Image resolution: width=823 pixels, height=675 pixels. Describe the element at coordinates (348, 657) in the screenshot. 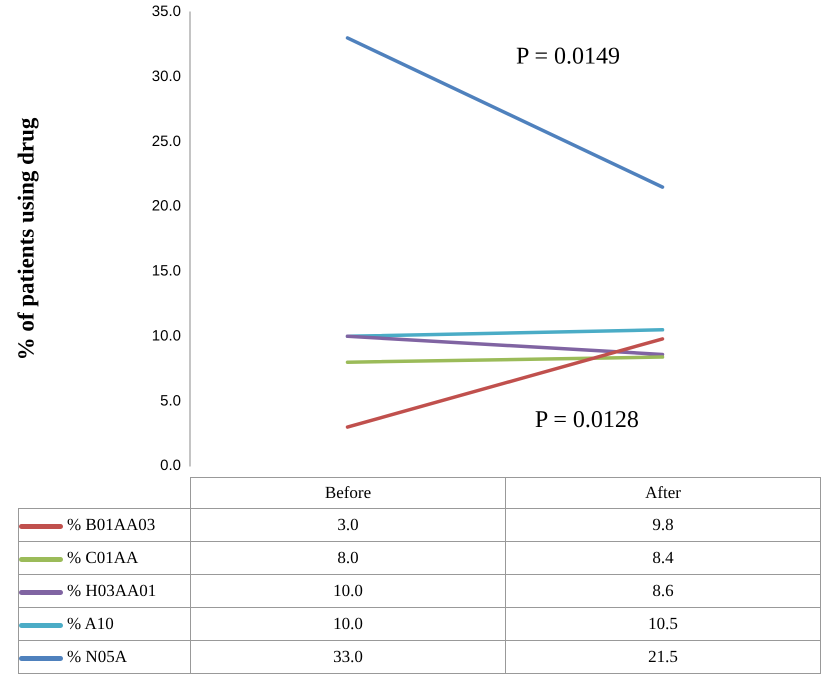

I see `data-label: 33.0` at that location.